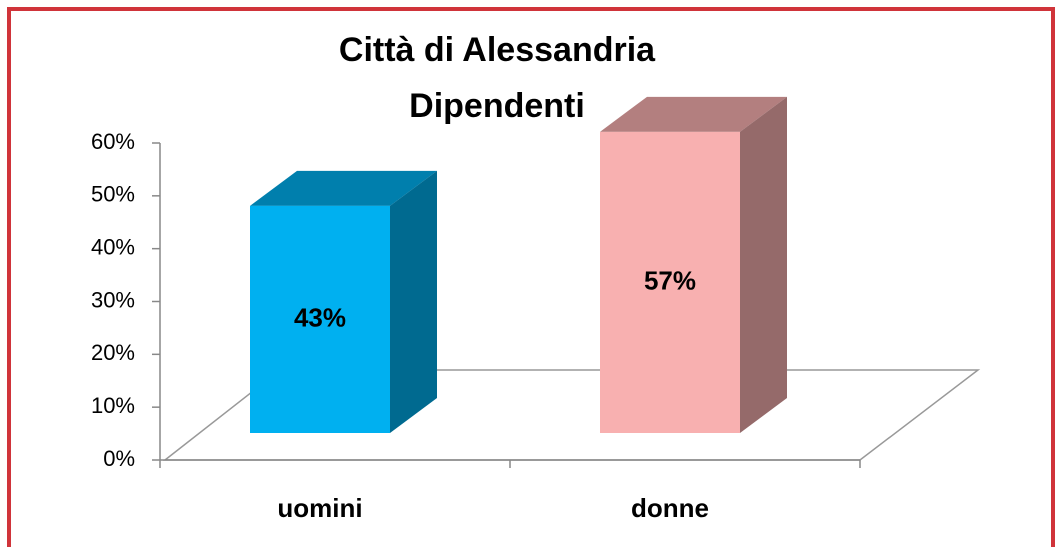 Image resolution: width=1060 pixels, height=547 pixels. What do you see at coordinates (670, 508) in the screenshot?
I see `x-tick-label: donne` at bounding box center [670, 508].